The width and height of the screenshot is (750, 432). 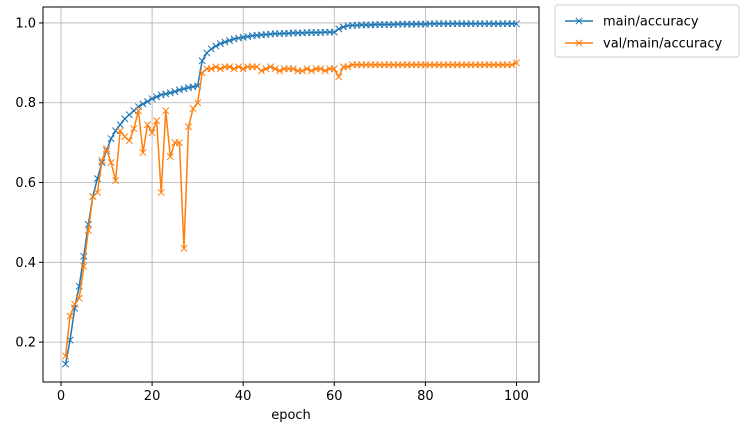 What do you see at coordinates (25, 343) in the screenshot?
I see `y-tick-label: 0.2` at bounding box center [25, 343].